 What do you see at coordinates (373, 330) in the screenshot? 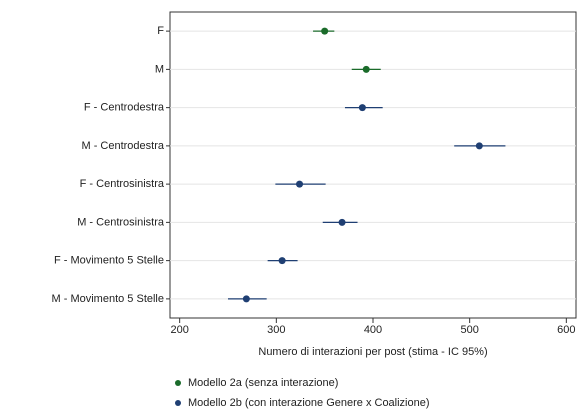
I see `x-tick-label: 400` at bounding box center [373, 330].